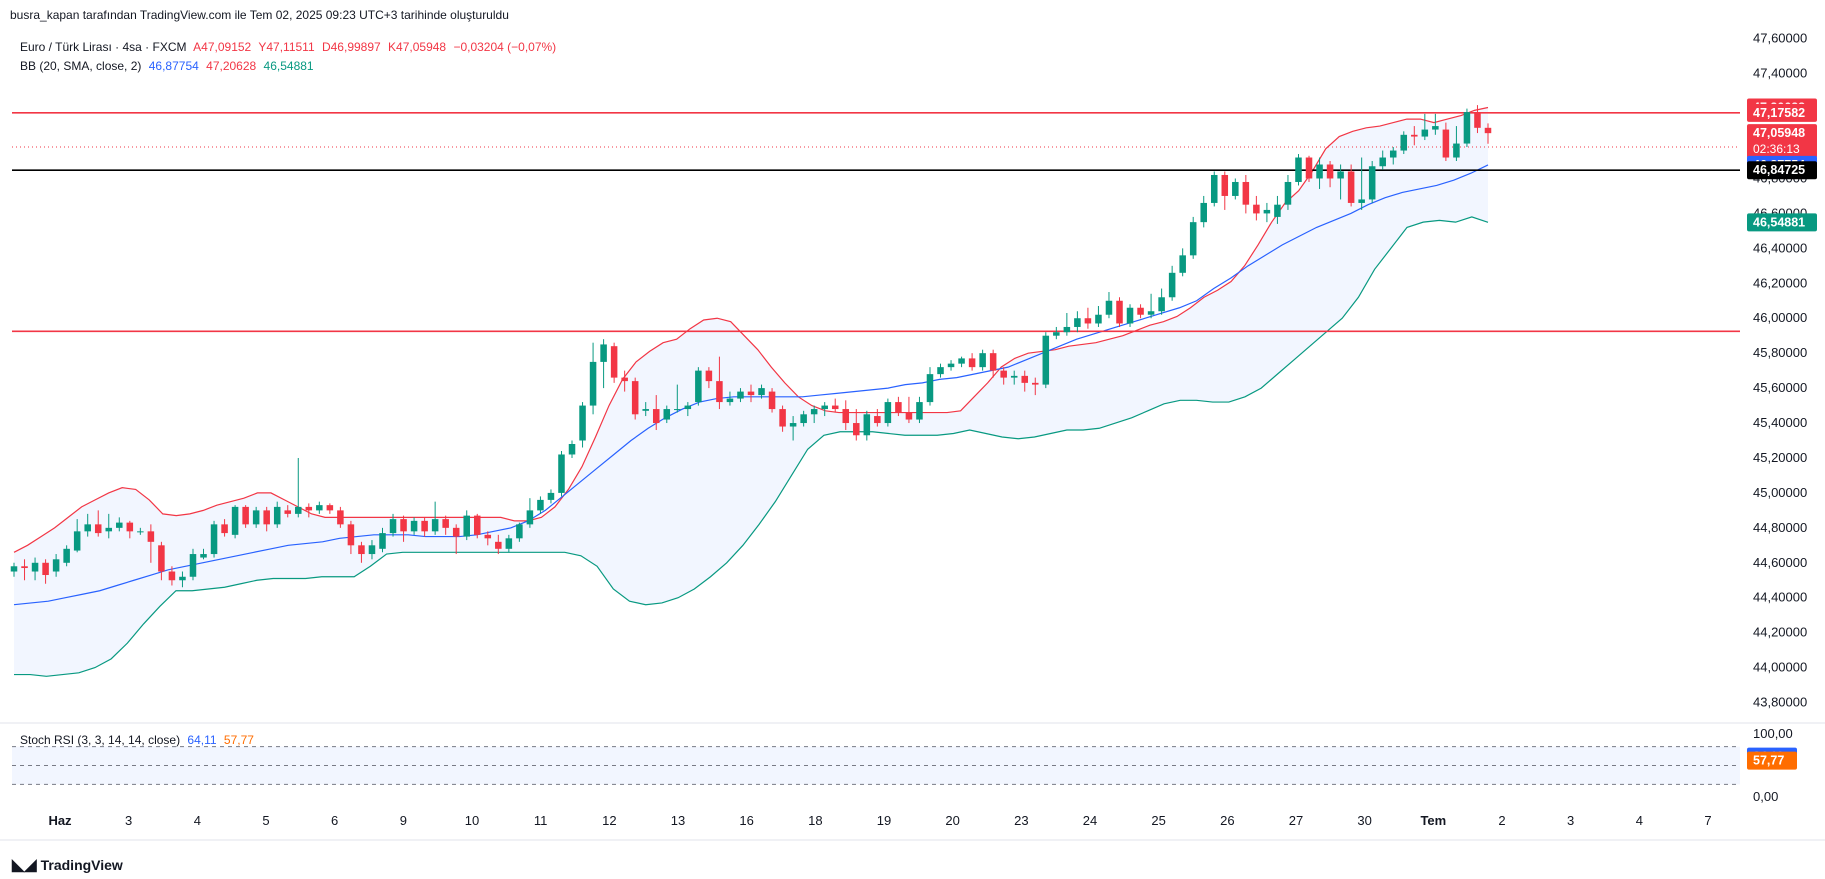 The height and width of the screenshot is (879, 1825). What do you see at coordinates (1639, 820) in the screenshot?
I see `time-axis-label: 4` at bounding box center [1639, 820].